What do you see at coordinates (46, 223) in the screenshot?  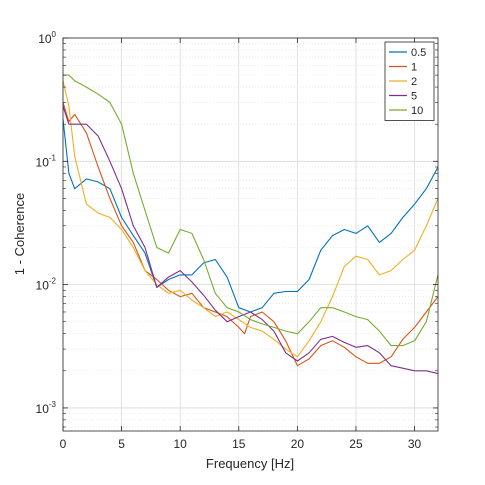 I see `y-tick-labels: 10⁰ 10⁻¹ 10⁻² 10⁻³` at bounding box center [46, 223].